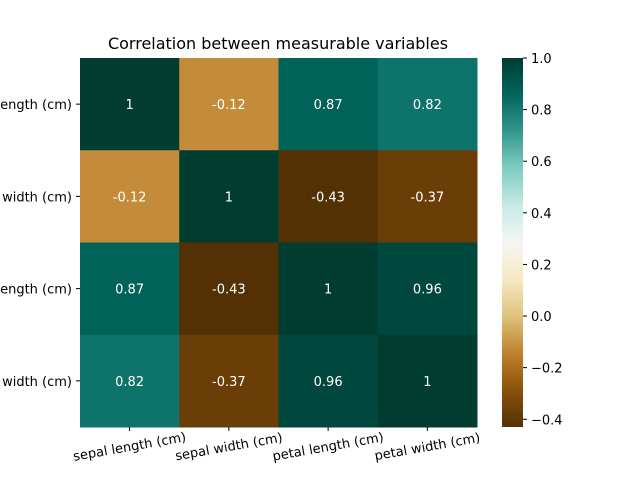  Describe the element at coordinates (532, 240) in the screenshot. I see `colorbar: 1.0 0.8 0.6 0.4 0.2 0.0 −0.2 −0.4` at that location.